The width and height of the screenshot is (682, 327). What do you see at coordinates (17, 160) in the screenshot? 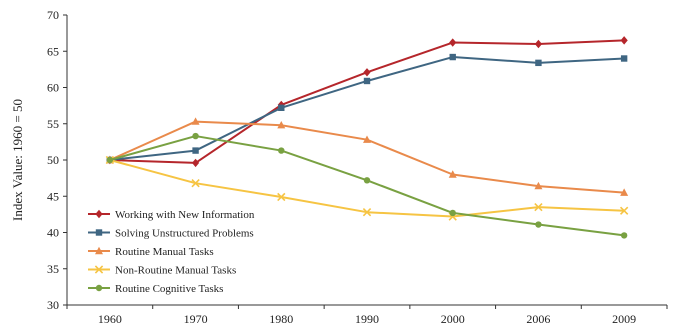
I see `y-axis-label: Index Value: 1960 = 50` at bounding box center [17, 160].